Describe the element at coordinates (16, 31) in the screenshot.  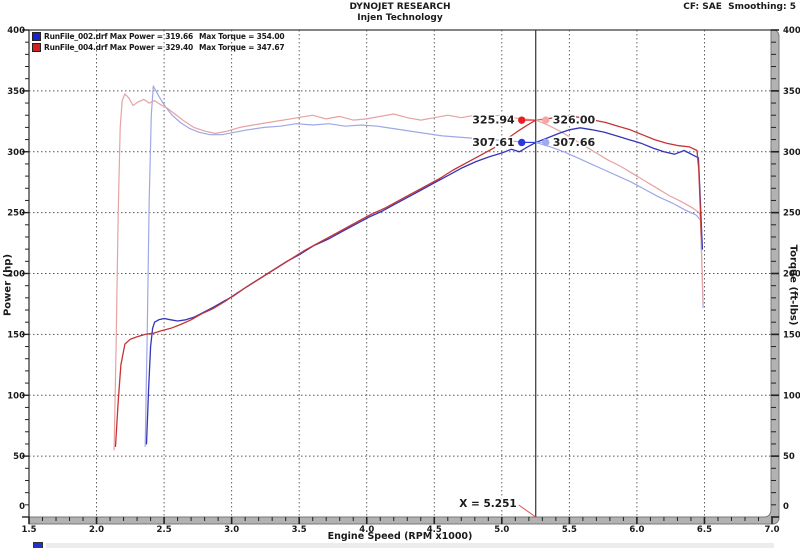
I see `power-tick-label-400: 400` at that location.